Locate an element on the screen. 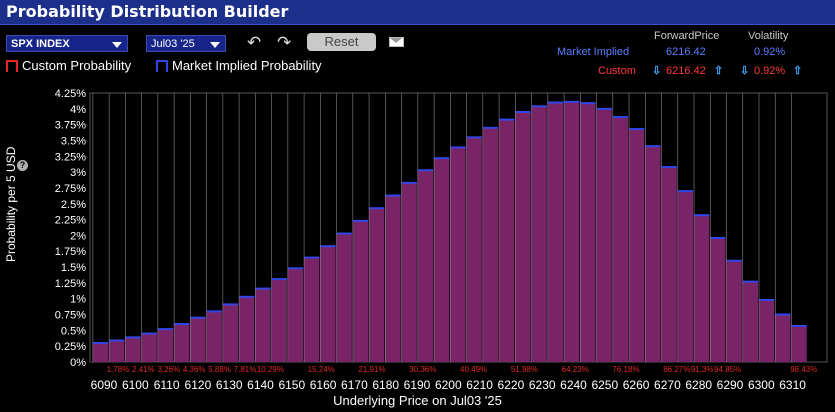 The width and height of the screenshot is (835, 412). cumulative-label: 86.27% is located at coordinates (676, 369).